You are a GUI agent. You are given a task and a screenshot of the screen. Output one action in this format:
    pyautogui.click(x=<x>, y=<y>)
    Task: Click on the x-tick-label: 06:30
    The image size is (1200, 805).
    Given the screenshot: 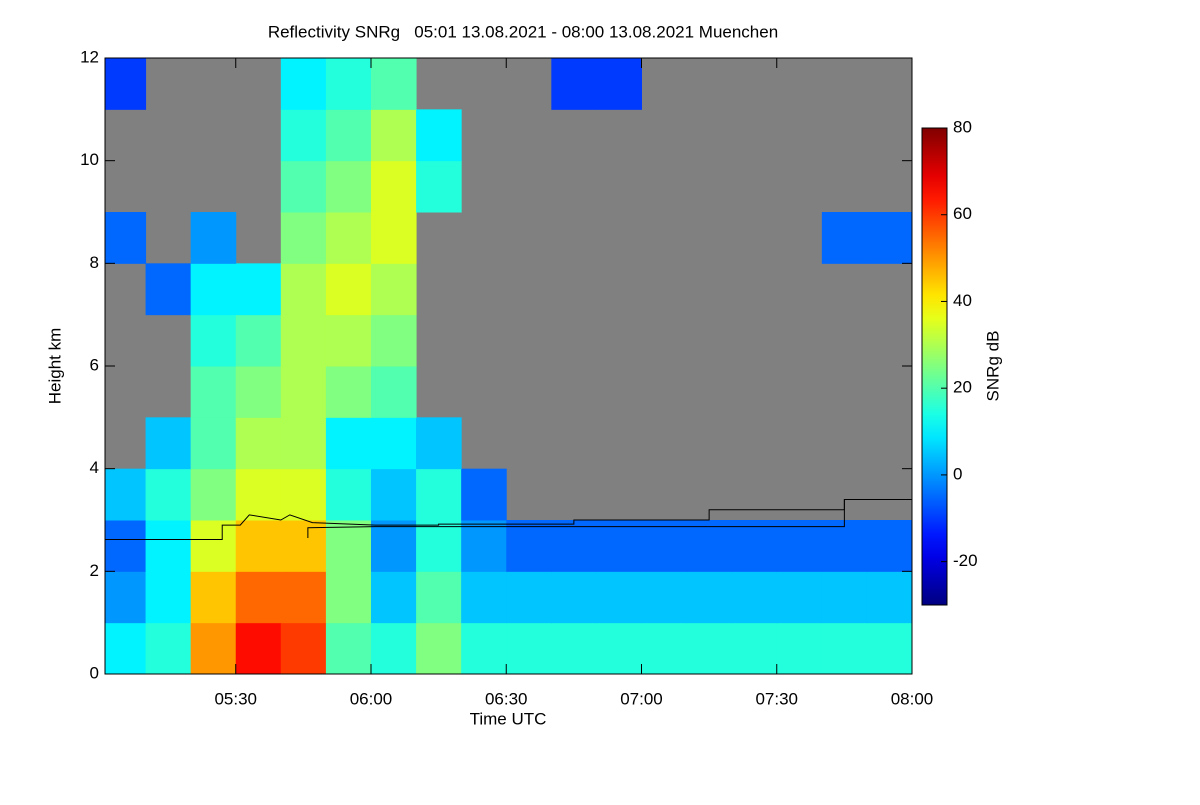 What is the action you would take?
    pyautogui.click(x=506, y=698)
    